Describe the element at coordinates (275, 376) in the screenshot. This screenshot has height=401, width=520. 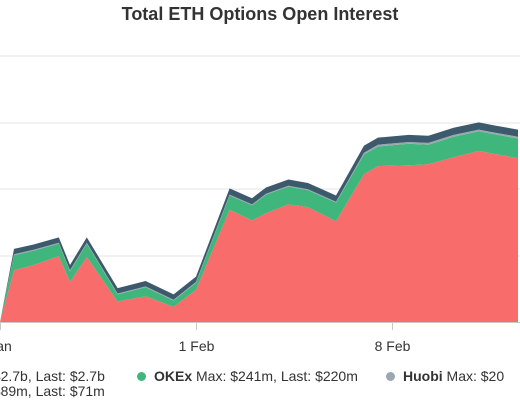
I see `legend-stats: Max: $241m, Last: $220m` at that location.